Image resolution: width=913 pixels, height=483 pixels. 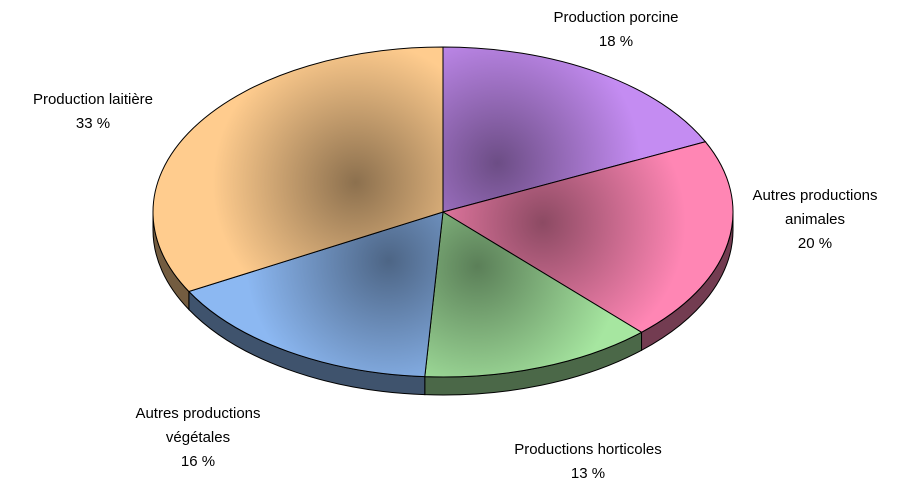 What do you see at coordinates (93, 99) in the screenshot?
I see `category-label: Production laitière` at bounding box center [93, 99].